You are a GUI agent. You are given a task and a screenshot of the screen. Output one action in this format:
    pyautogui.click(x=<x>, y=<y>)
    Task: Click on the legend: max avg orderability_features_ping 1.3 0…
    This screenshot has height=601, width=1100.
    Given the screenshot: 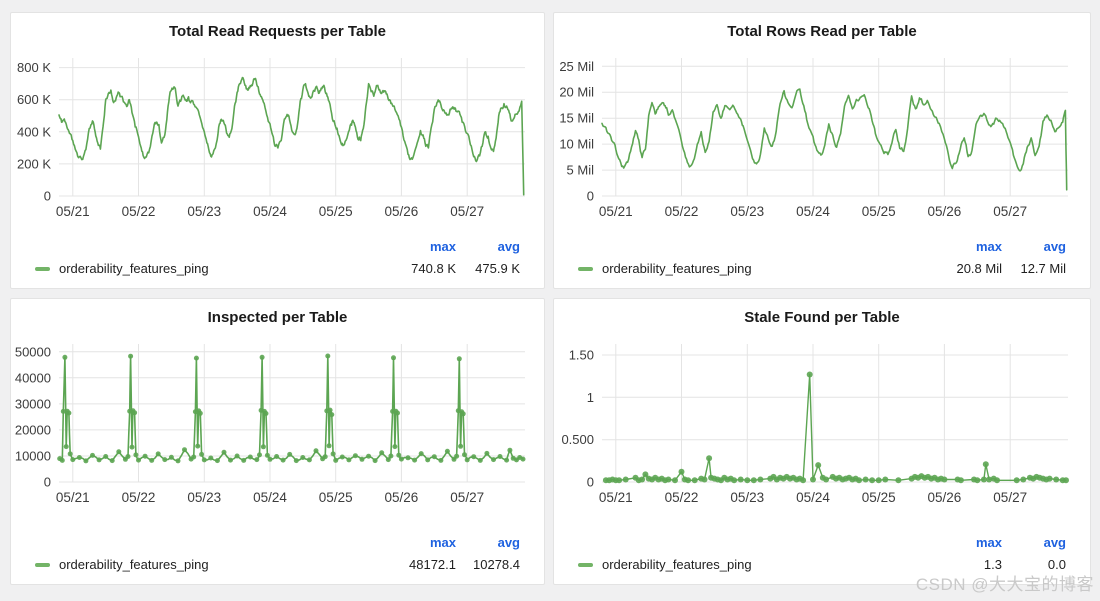 What is the action you would take?
    pyautogui.click(x=822, y=559)
    